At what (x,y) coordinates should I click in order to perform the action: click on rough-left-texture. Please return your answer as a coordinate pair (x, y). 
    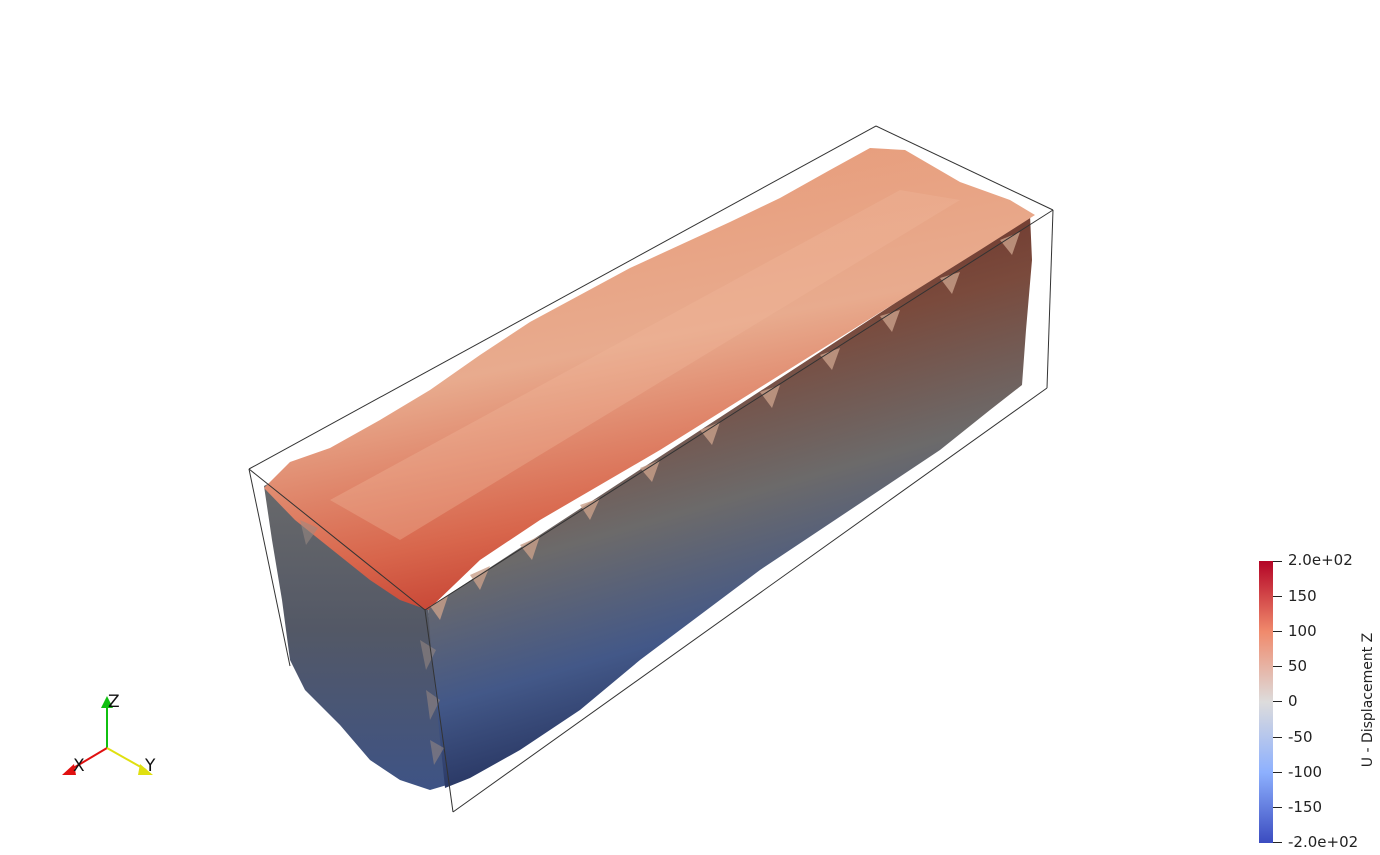
    Looking at the image, I should click on (372, 642).